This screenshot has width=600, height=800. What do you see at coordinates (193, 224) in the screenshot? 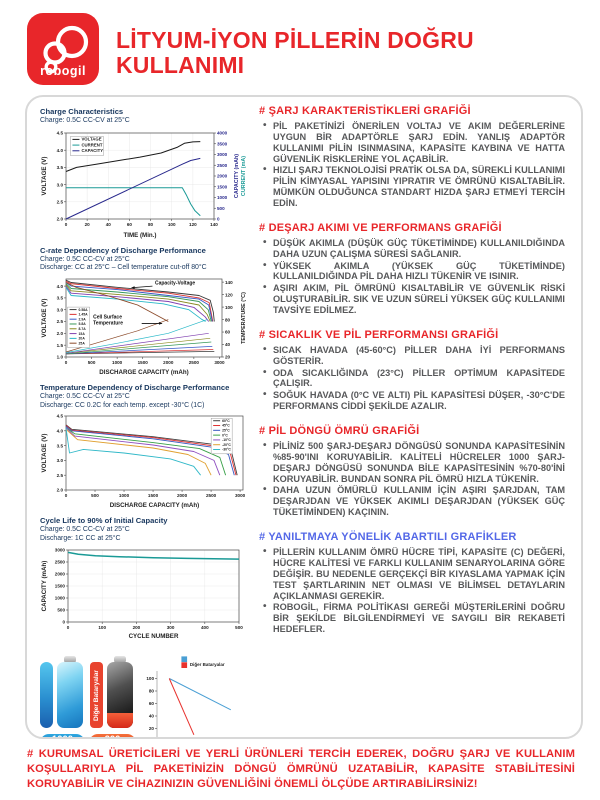
I see `svg-text: 120` at bounding box center [193, 224].